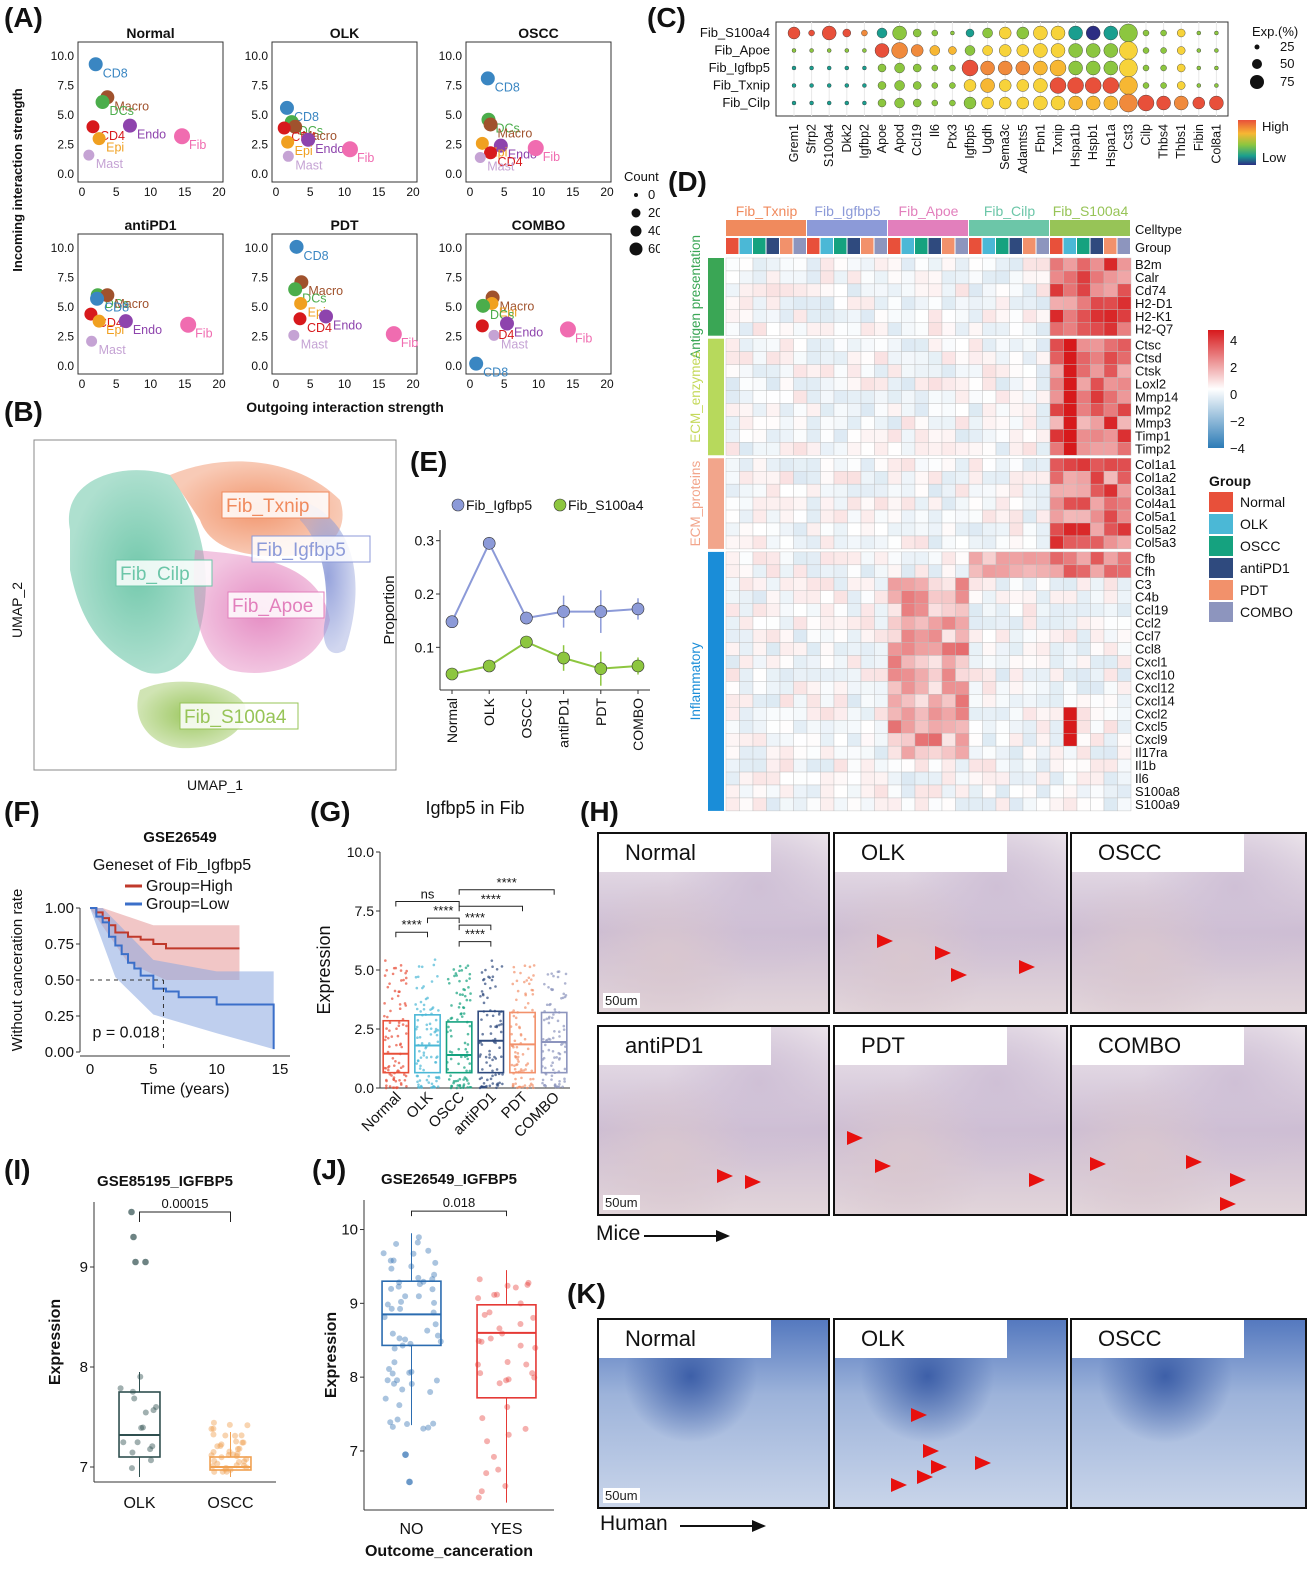 Image resolution: width=1308 pixels, height=1570 pixels. What do you see at coordinates (970, 141) in the screenshot?
I see `c-gene-label: Igfbp5` at bounding box center [970, 141].